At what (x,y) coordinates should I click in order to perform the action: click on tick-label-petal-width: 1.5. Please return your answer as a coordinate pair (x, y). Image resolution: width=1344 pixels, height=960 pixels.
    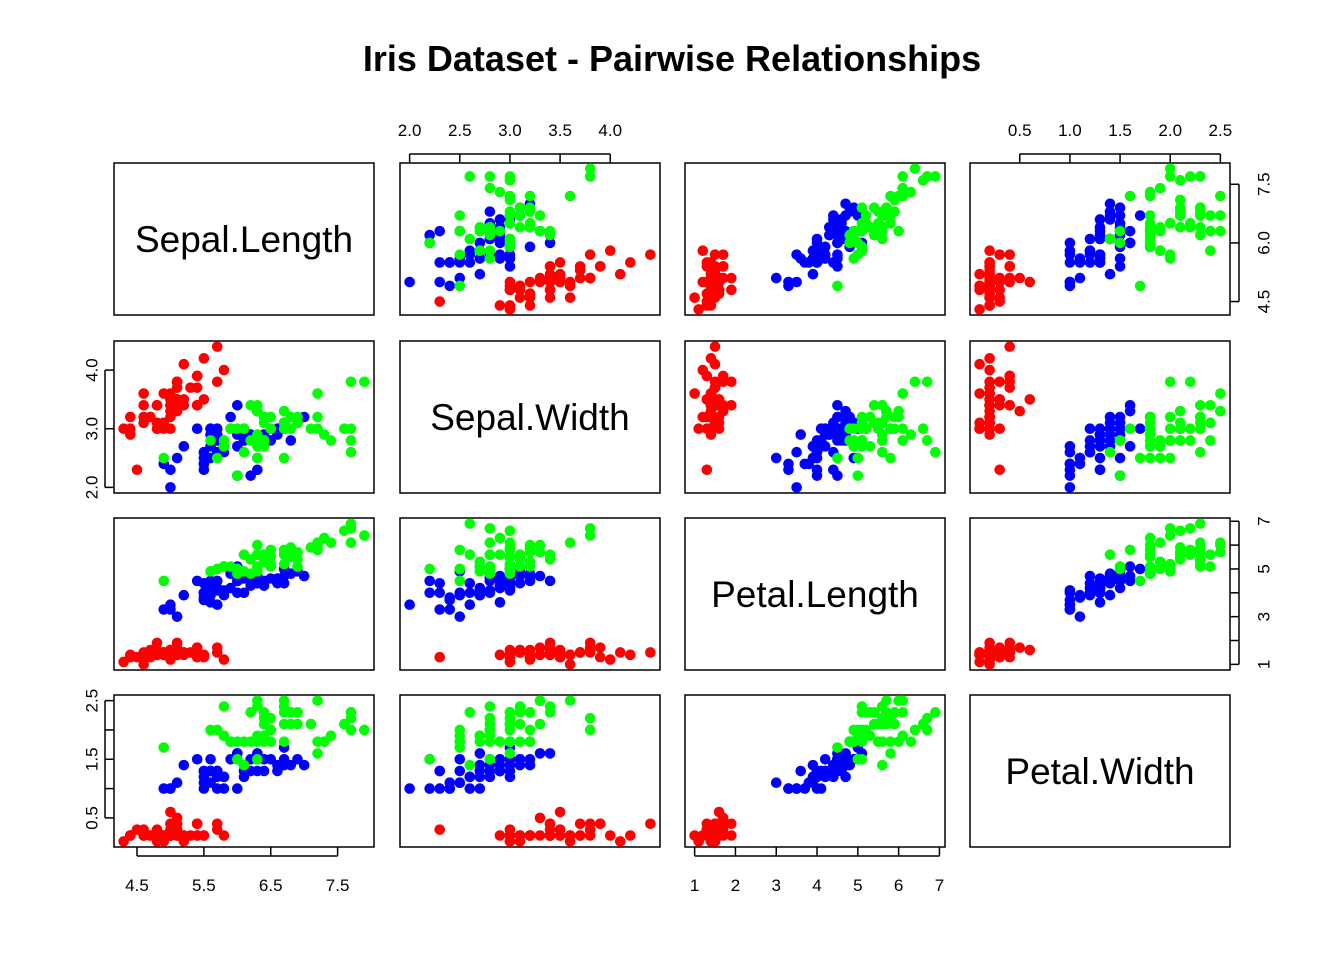
    Looking at the image, I should click on (1120, 130).